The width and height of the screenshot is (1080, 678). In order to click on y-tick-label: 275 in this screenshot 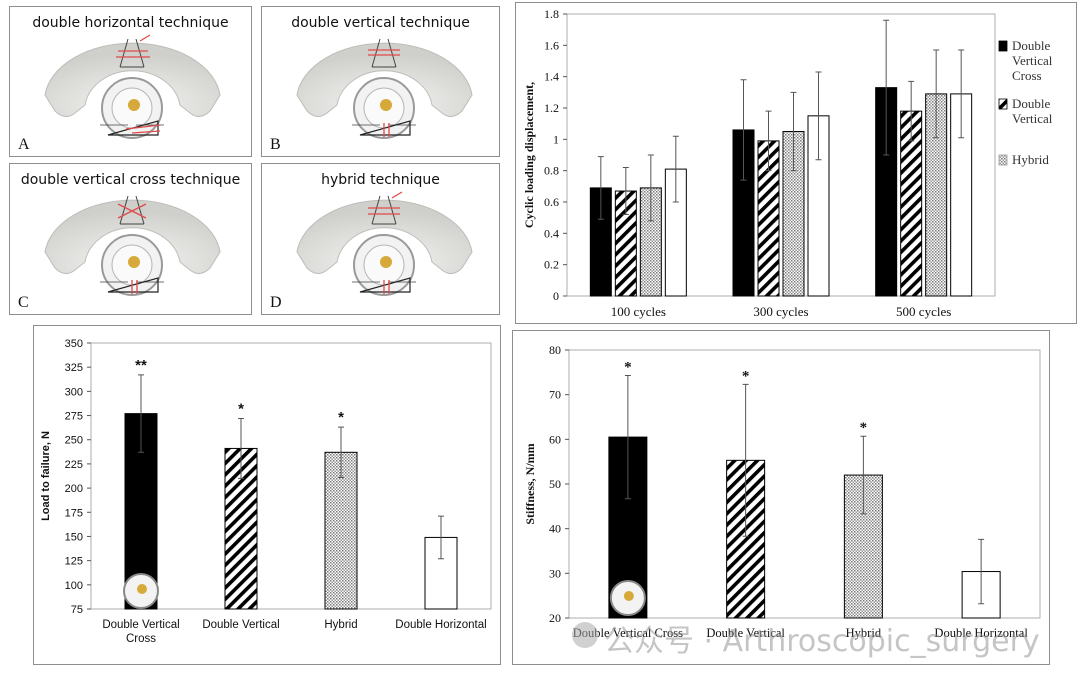, I will do `click(74, 417)`.